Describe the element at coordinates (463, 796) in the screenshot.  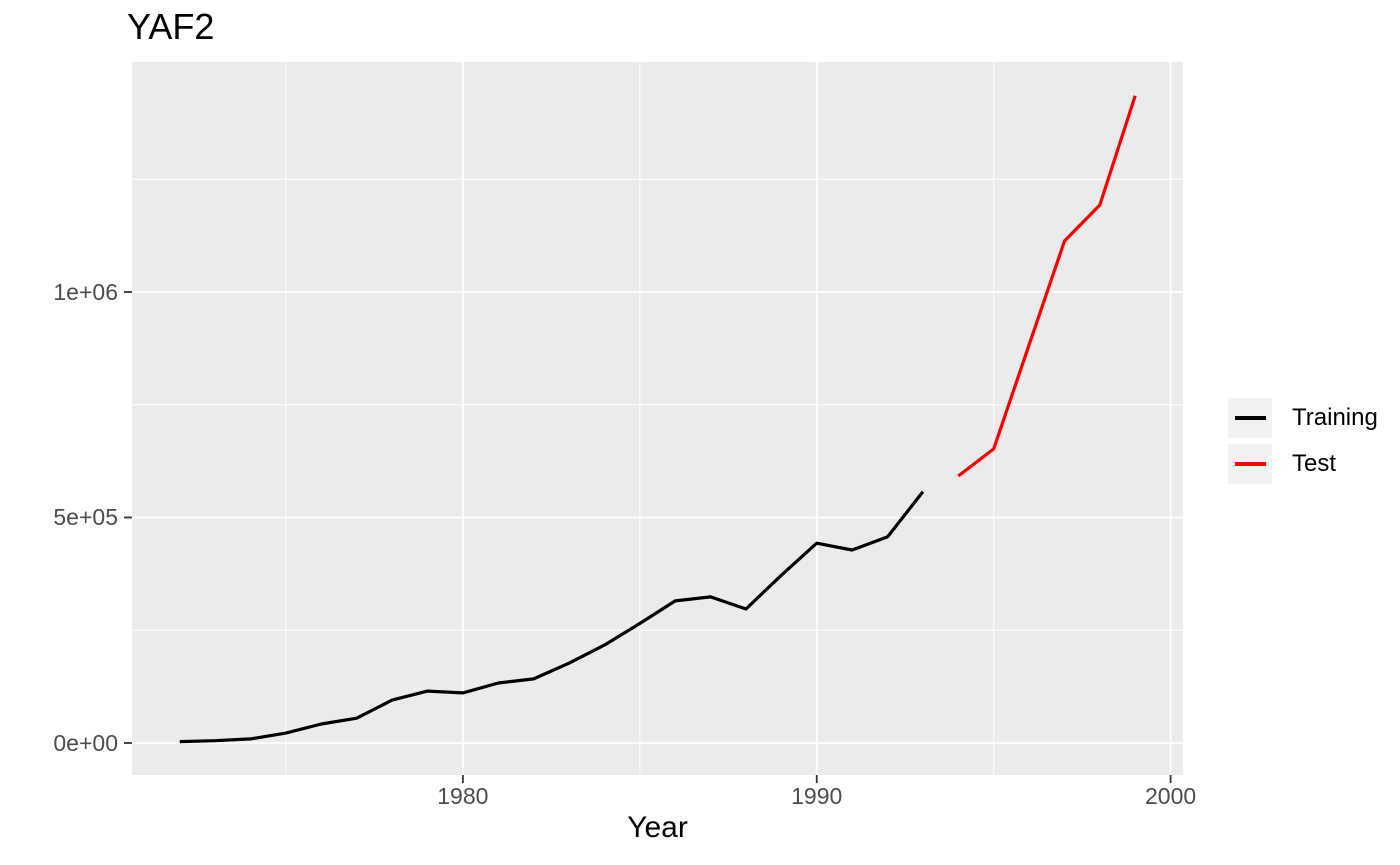
I see `x-tick-label: 1980` at that location.